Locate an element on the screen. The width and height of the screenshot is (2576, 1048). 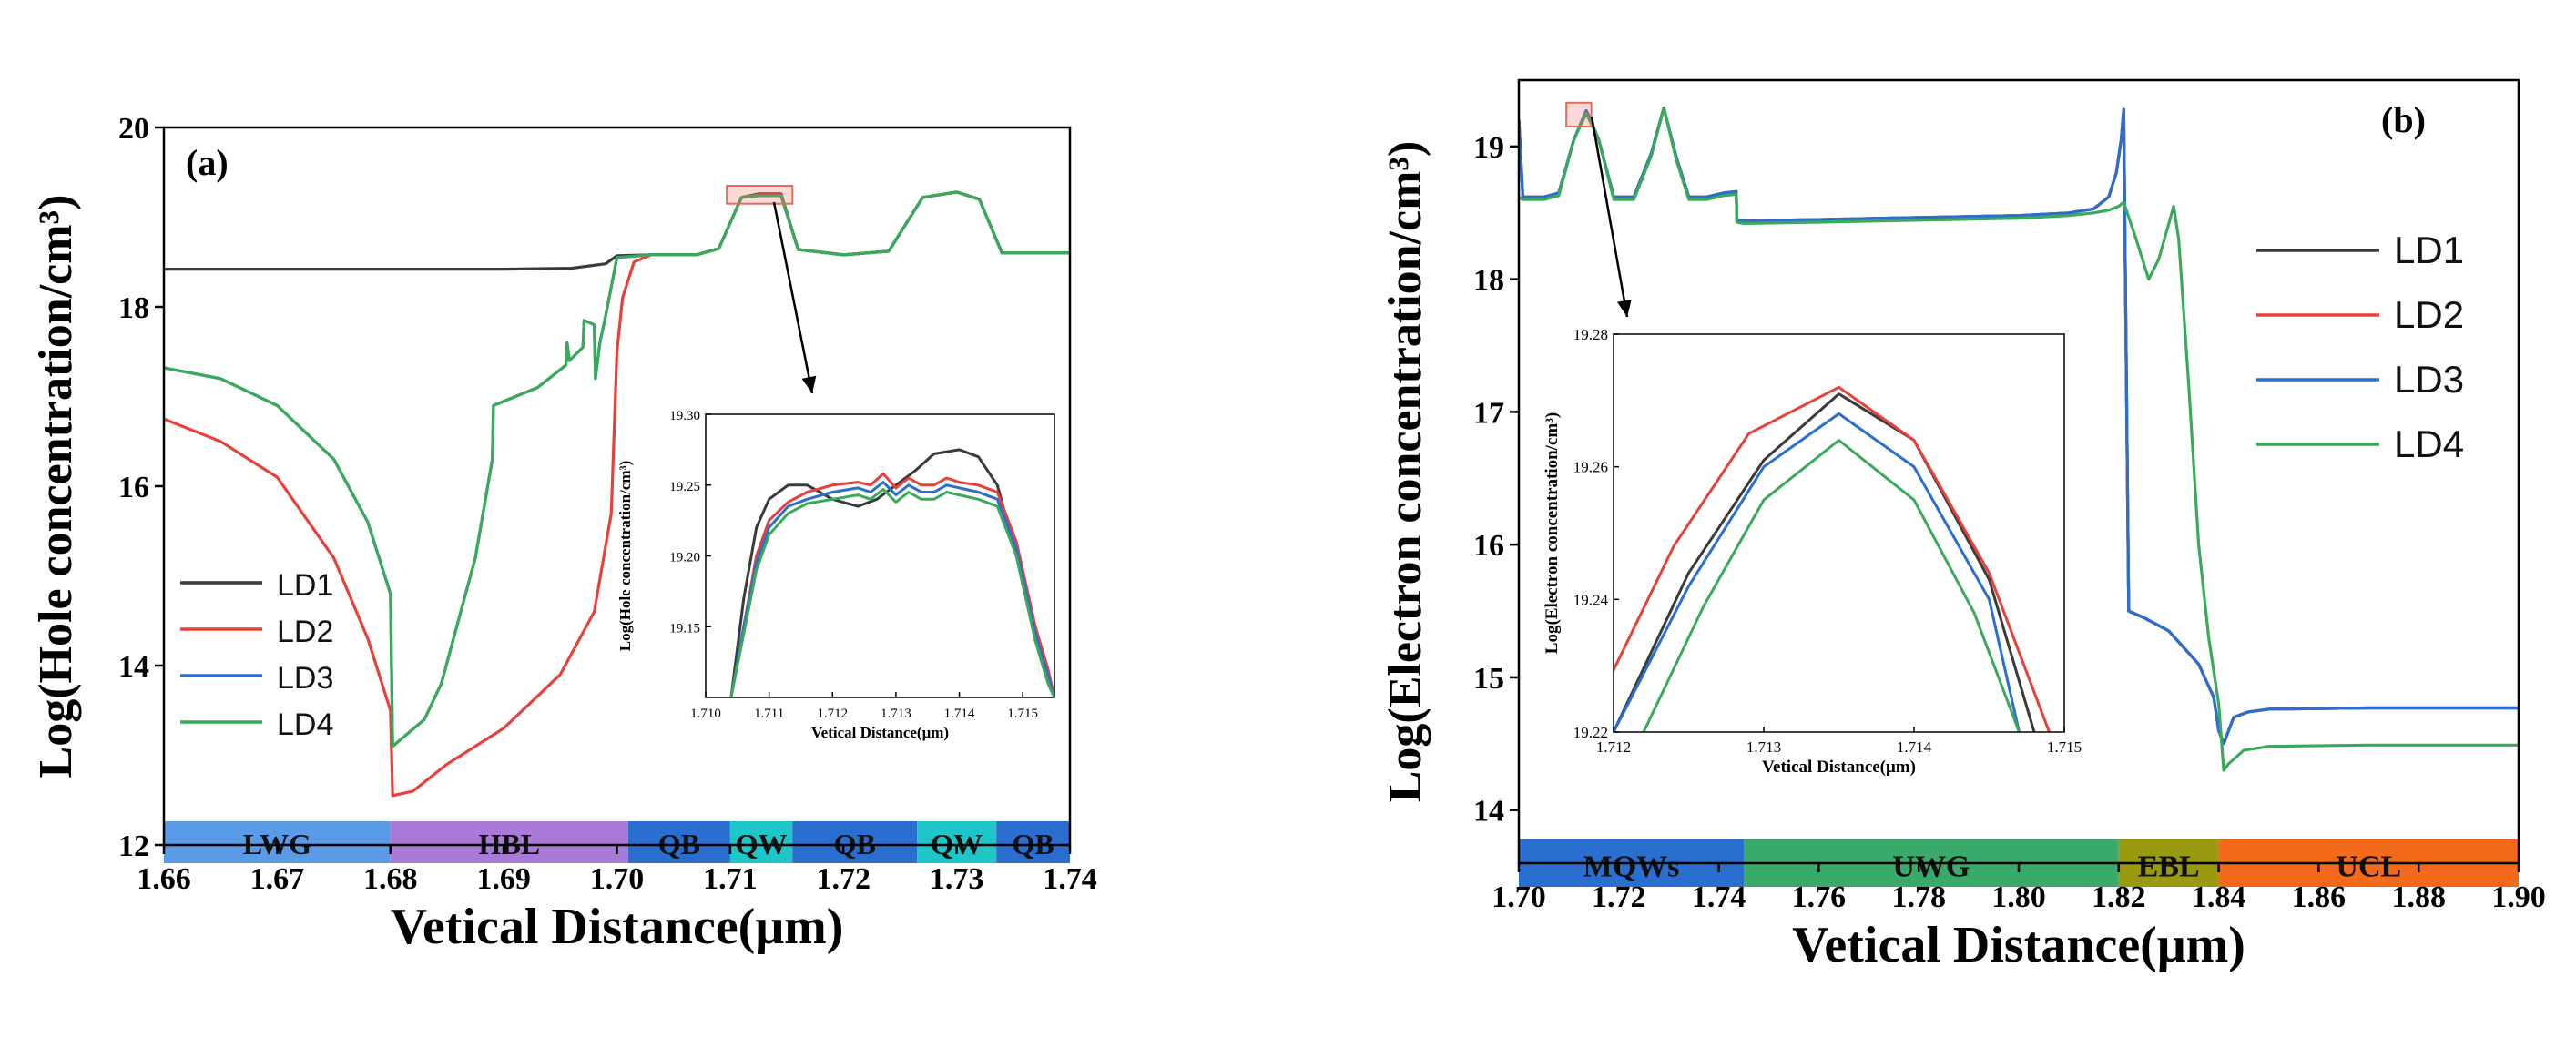
x-tick-label: 1.76 is located at coordinates (1820, 897).